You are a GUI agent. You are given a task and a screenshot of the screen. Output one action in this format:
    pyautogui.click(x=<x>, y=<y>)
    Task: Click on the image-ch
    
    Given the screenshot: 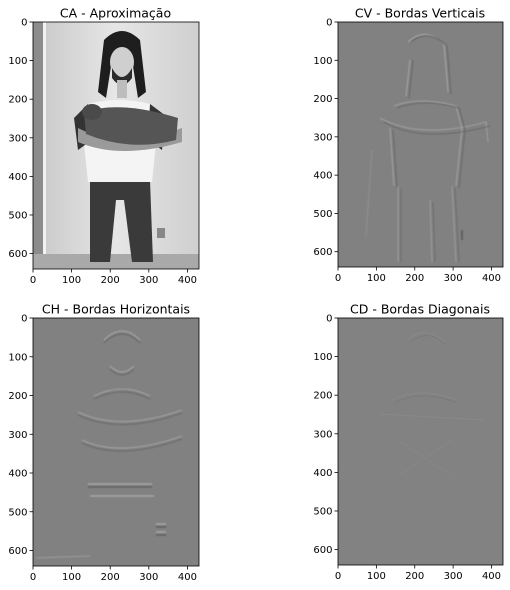 What is the action you would take?
    pyautogui.click(x=116, y=442)
    